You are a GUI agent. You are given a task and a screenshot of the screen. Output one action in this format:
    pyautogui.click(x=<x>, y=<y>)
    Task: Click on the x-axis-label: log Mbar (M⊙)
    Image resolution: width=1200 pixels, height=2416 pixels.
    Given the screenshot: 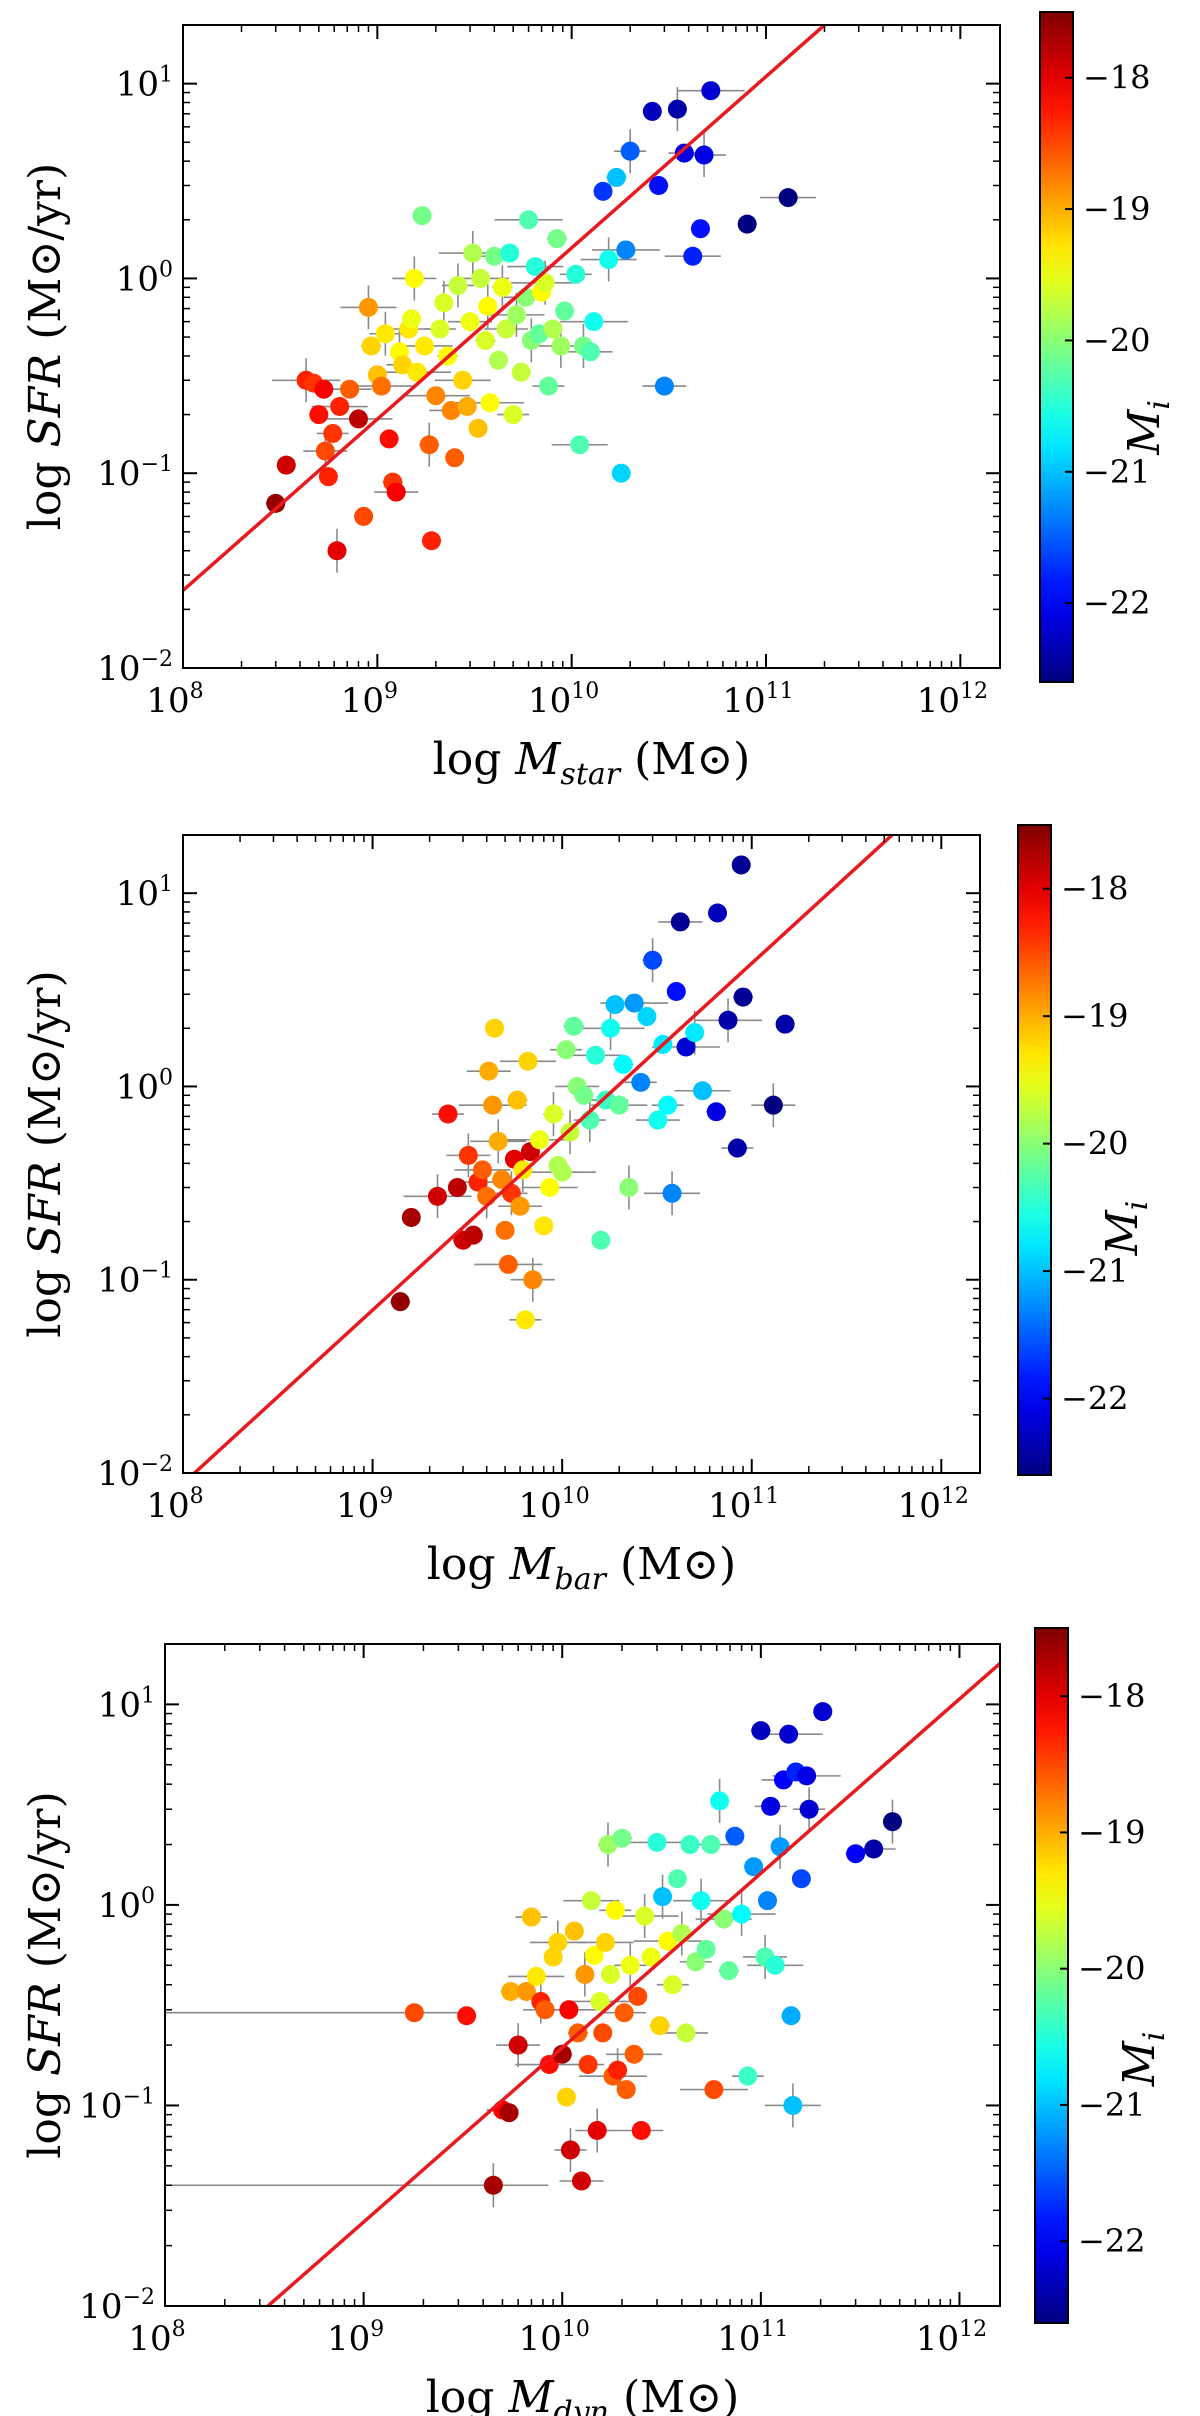 What is the action you would take?
    pyautogui.click(x=581, y=1568)
    